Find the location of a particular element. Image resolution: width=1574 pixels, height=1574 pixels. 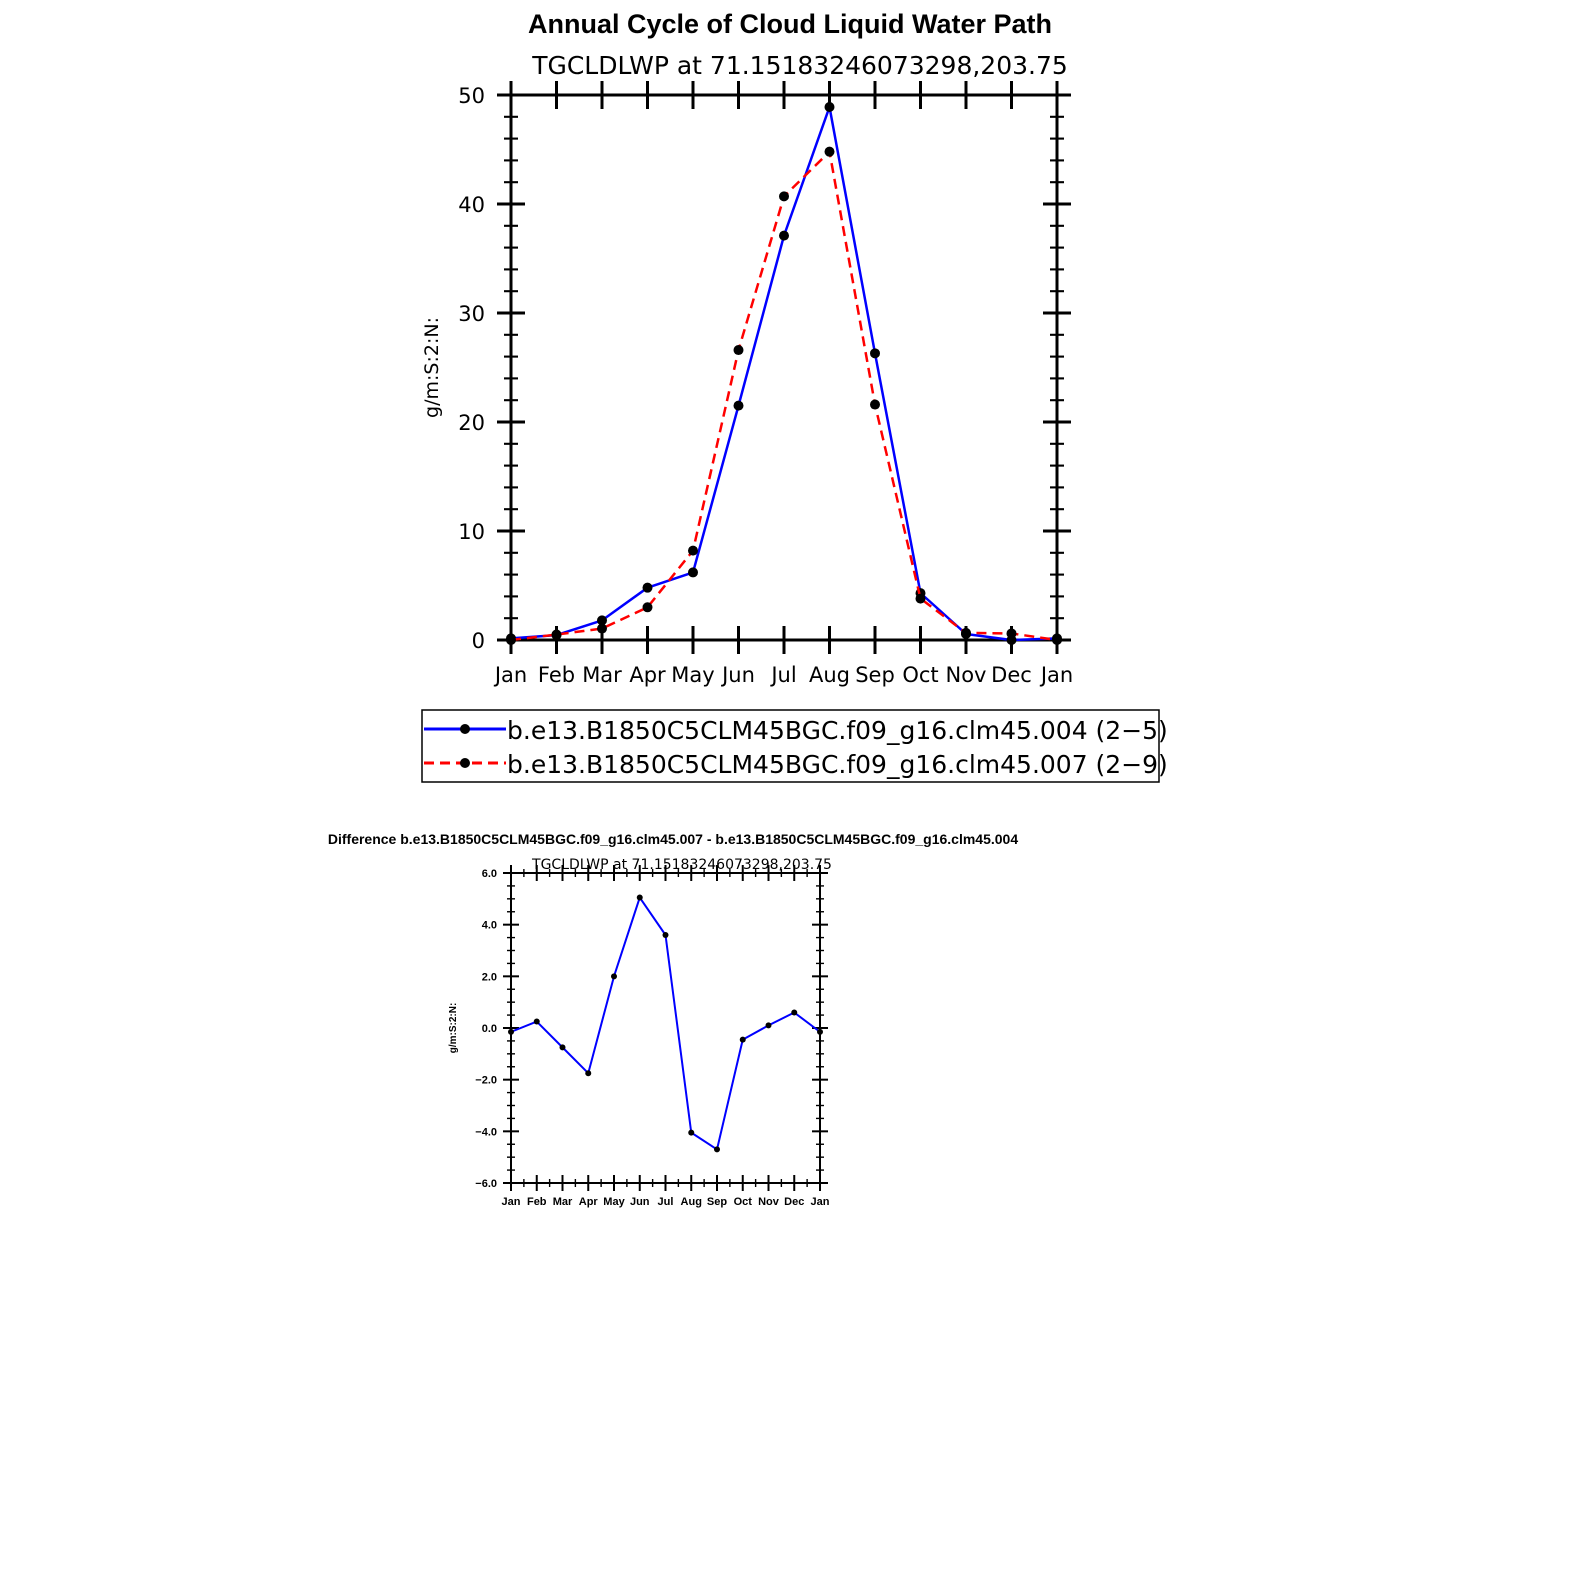

y-tick-label: 20 is located at coordinates (471, 423).